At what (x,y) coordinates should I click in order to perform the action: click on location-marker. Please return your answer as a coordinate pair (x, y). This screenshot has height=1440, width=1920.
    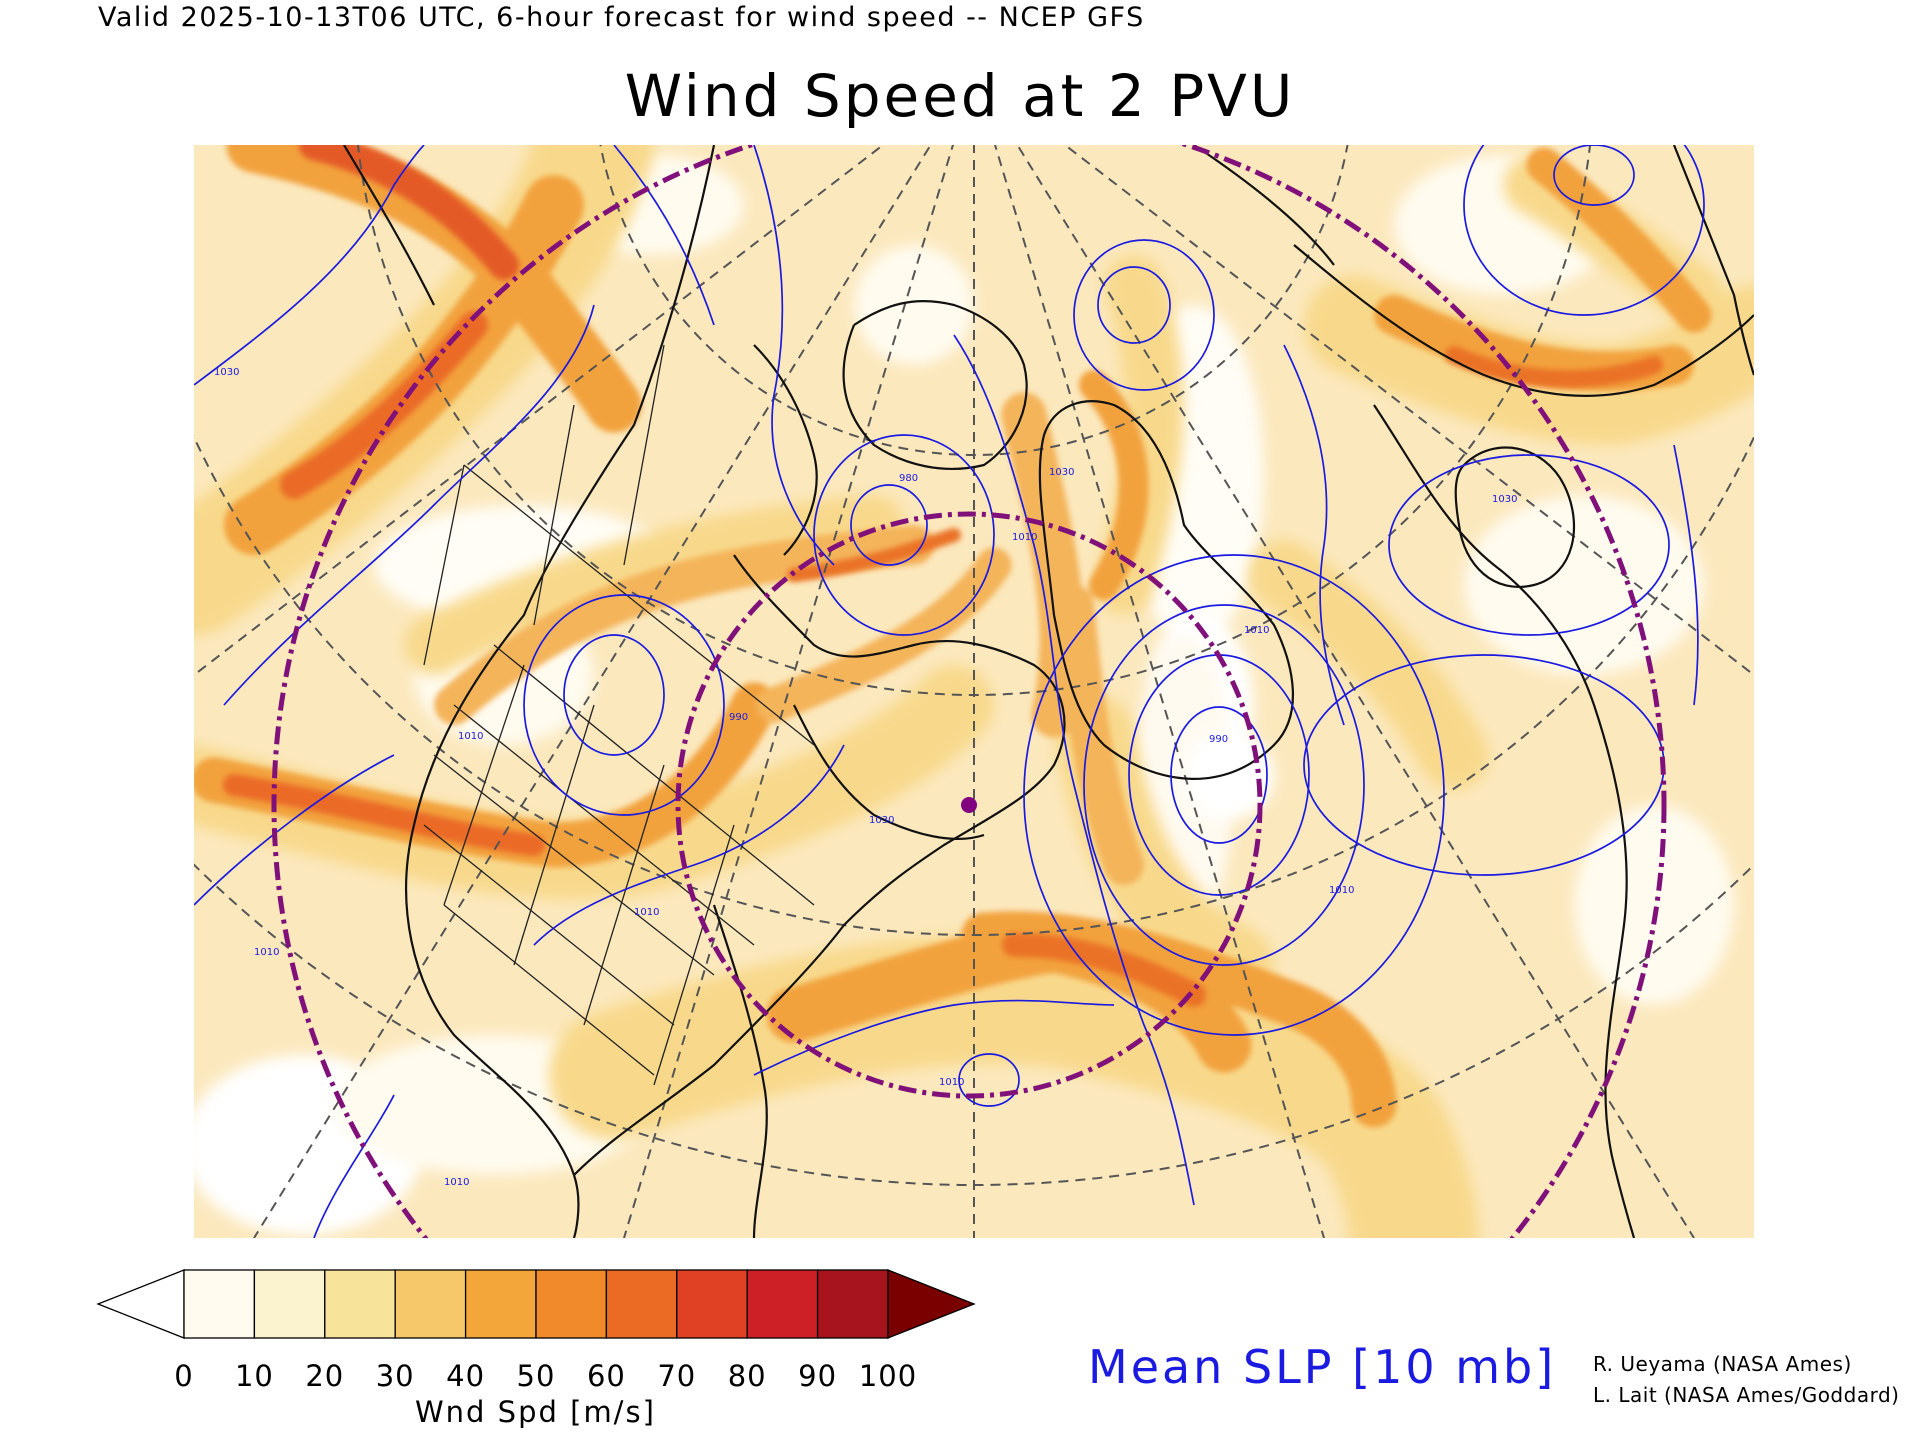
    Looking at the image, I should click on (969, 805).